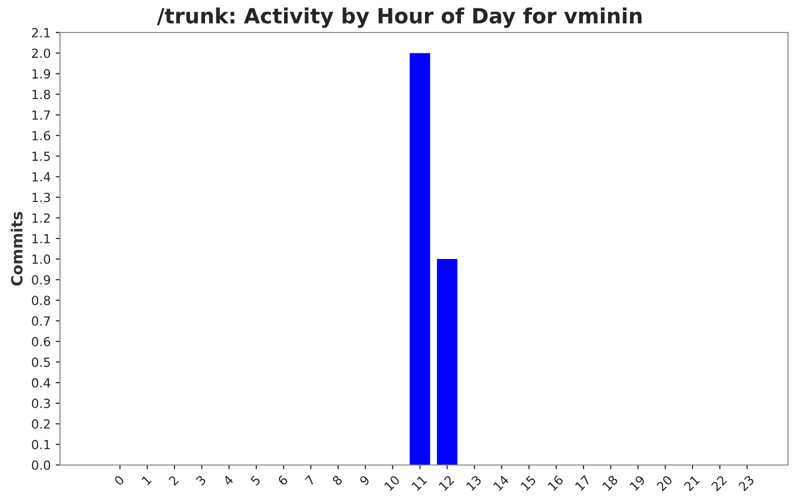 The height and width of the screenshot is (500, 800). I want to click on y-tick-label: 0.6, so click(41, 341).